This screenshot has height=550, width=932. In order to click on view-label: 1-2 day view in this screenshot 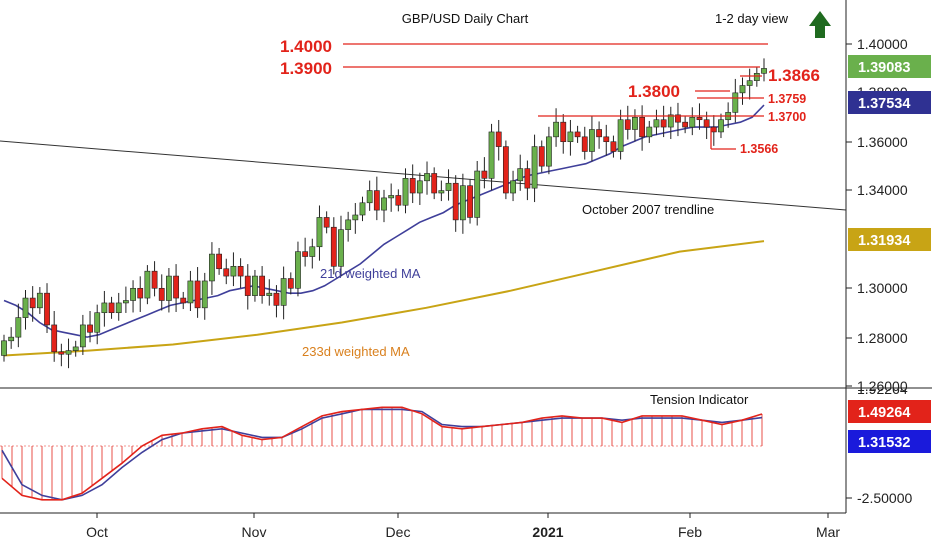, I will do `click(752, 18)`.